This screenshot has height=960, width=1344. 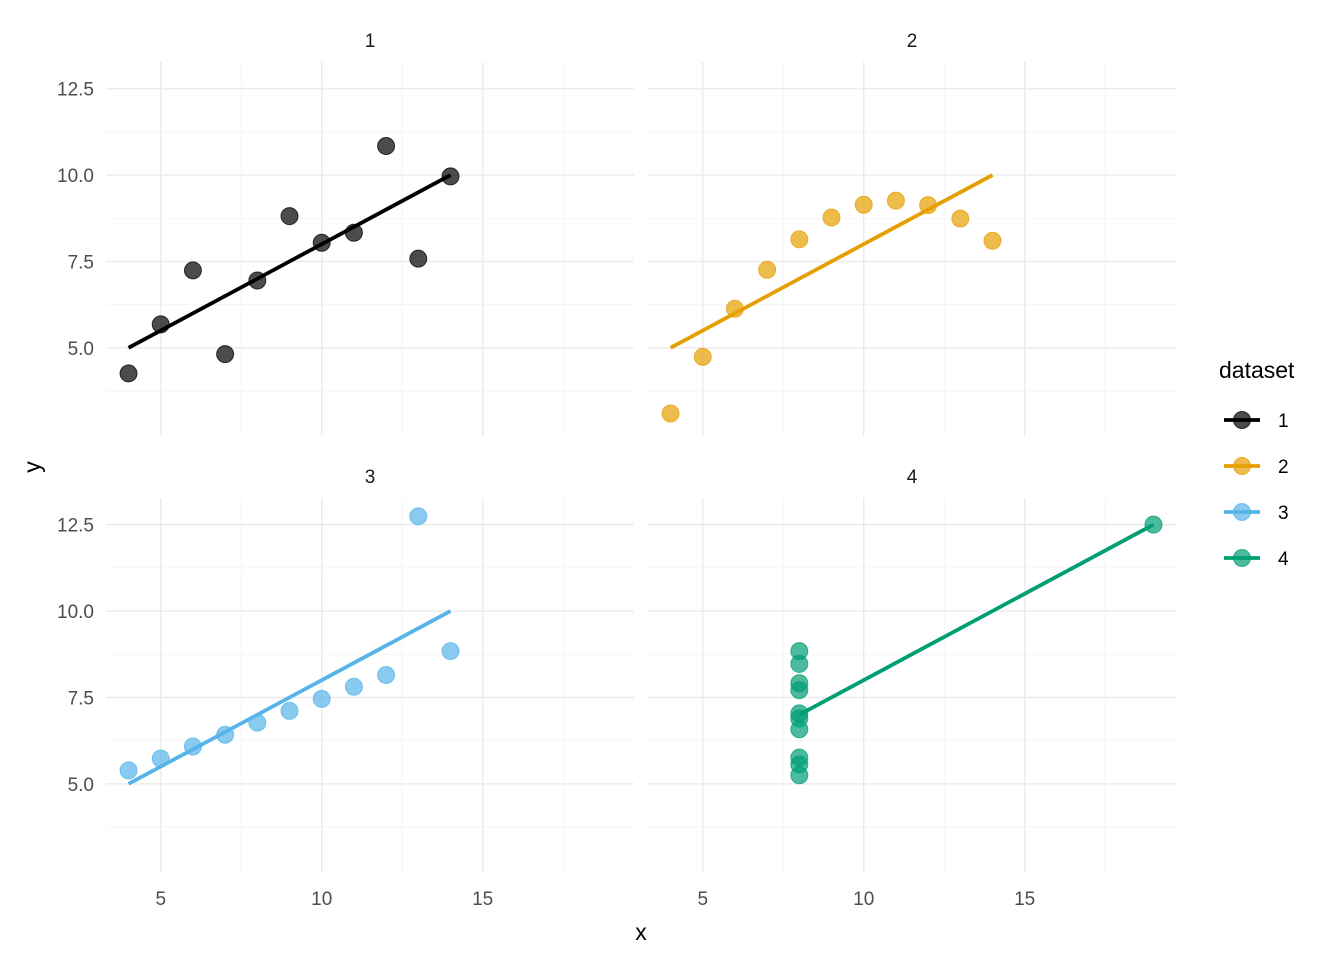 I want to click on panel-3-y-tick-label: 5.0, so click(x=81, y=785).